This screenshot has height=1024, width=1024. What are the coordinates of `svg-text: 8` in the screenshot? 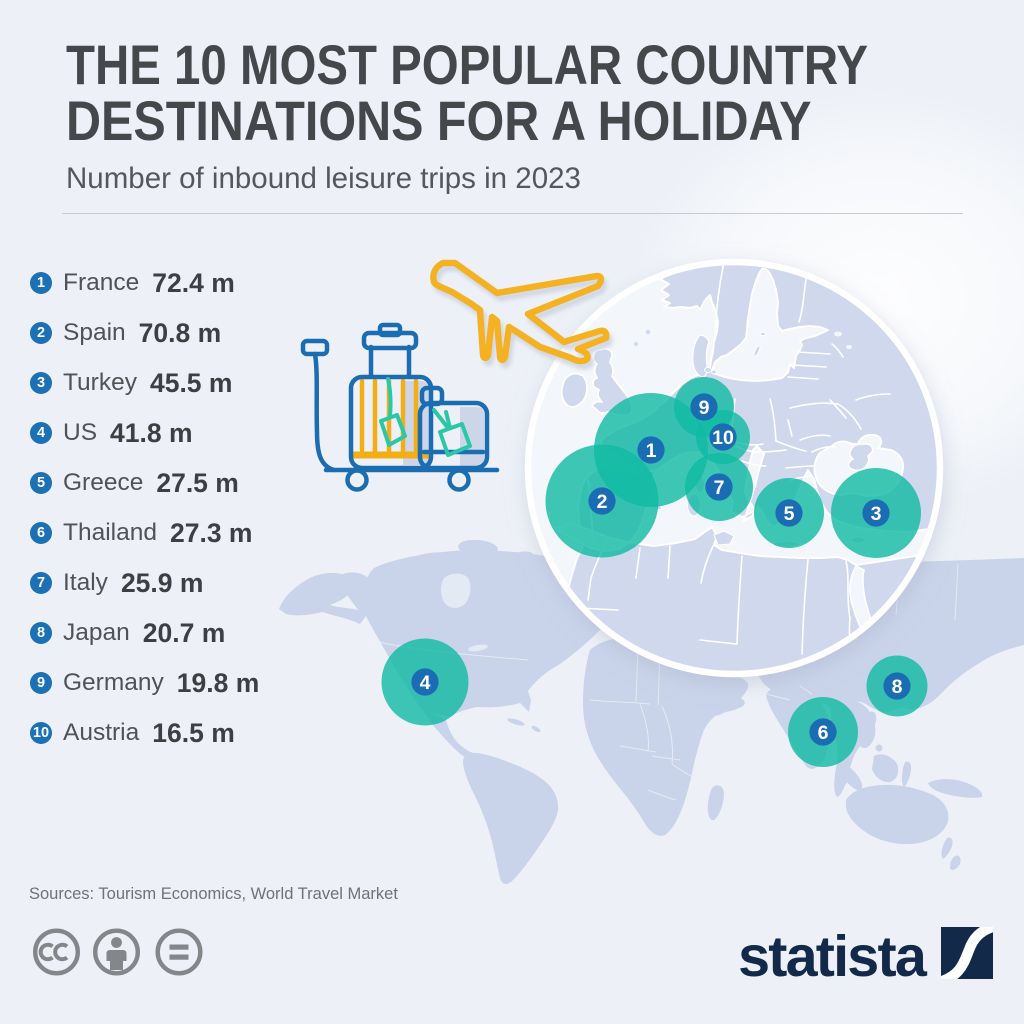 It's located at (897, 687).